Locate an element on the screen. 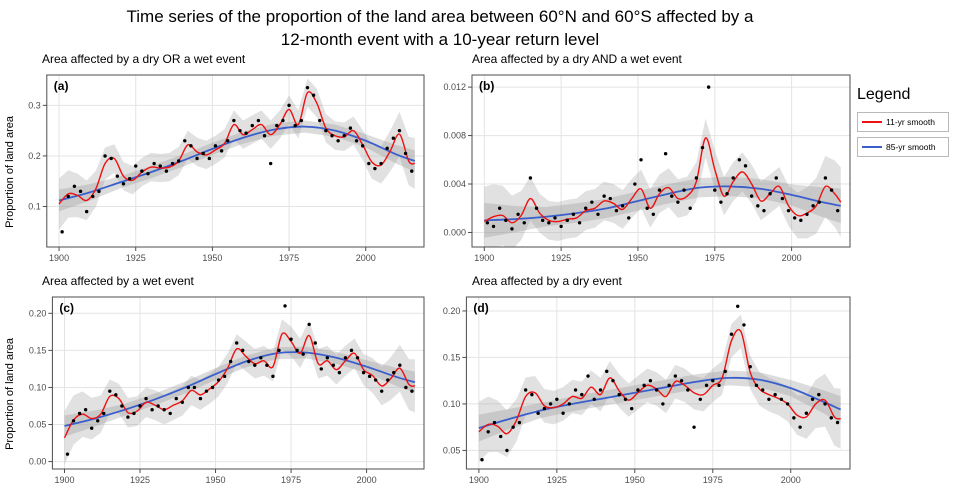 The width and height of the screenshot is (961, 502). svg-text: 0.00 is located at coordinates (38, 462).